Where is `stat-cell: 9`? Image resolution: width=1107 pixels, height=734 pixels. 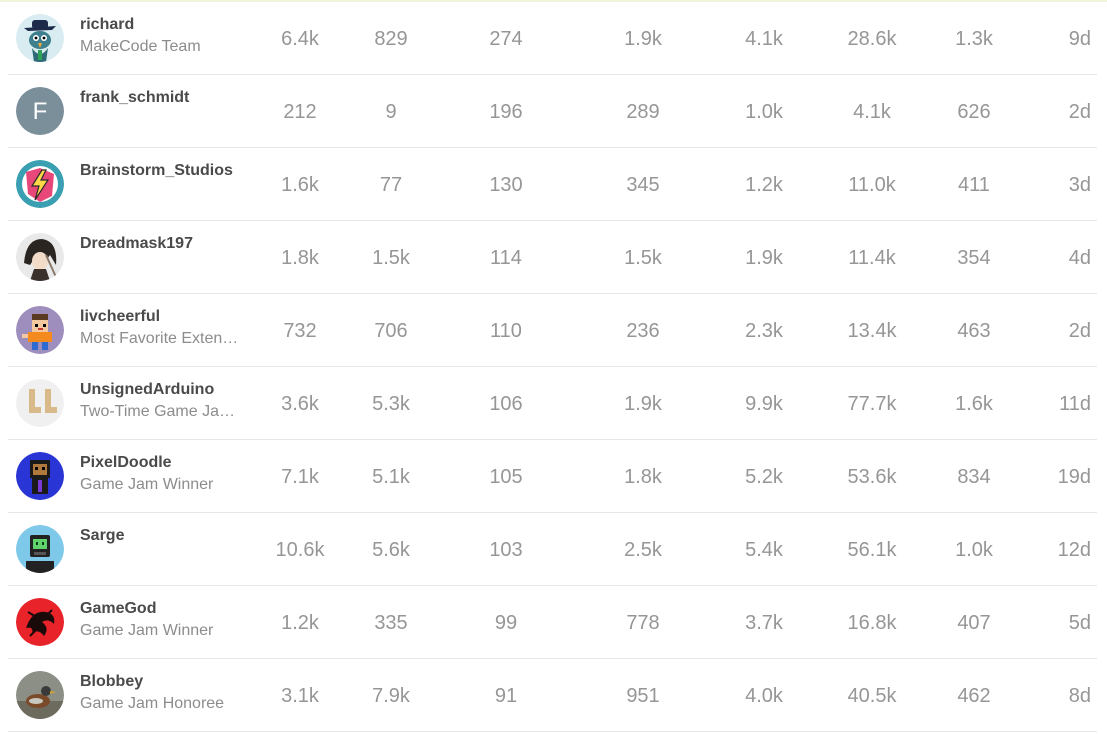 stat-cell: 9 is located at coordinates (391, 112).